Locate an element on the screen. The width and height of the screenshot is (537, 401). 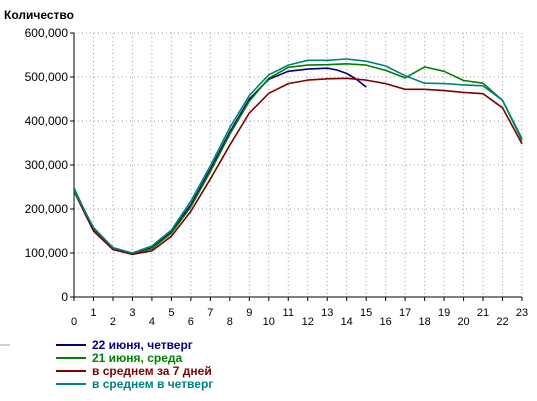
x-tick-label: 18 is located at coordinates (424, 322).